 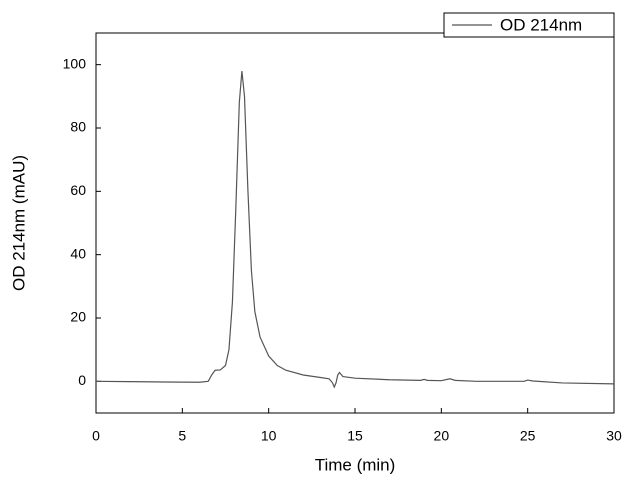 What do you see at coordinates (78, 253) in the screenshot?
I see `y-tick-label: 40` at bounding box center [78, 253].